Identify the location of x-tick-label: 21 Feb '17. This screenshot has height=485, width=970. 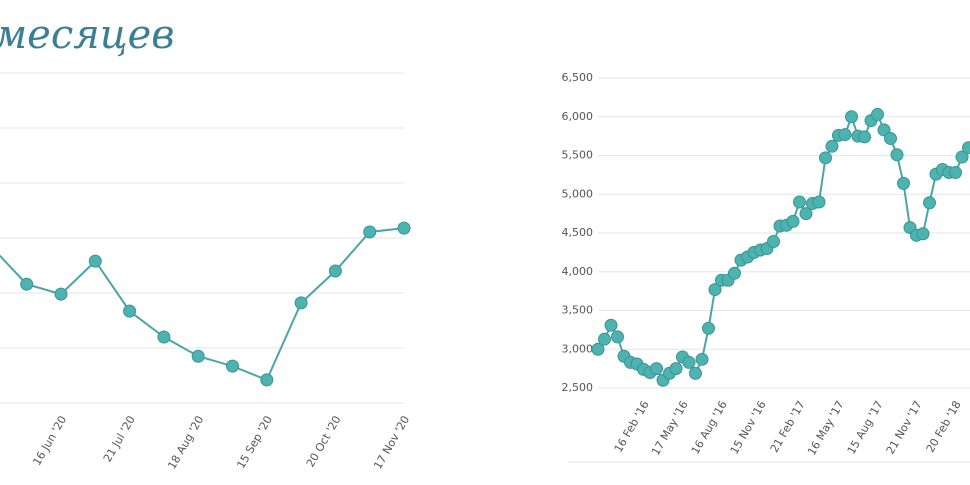
(788, 427).